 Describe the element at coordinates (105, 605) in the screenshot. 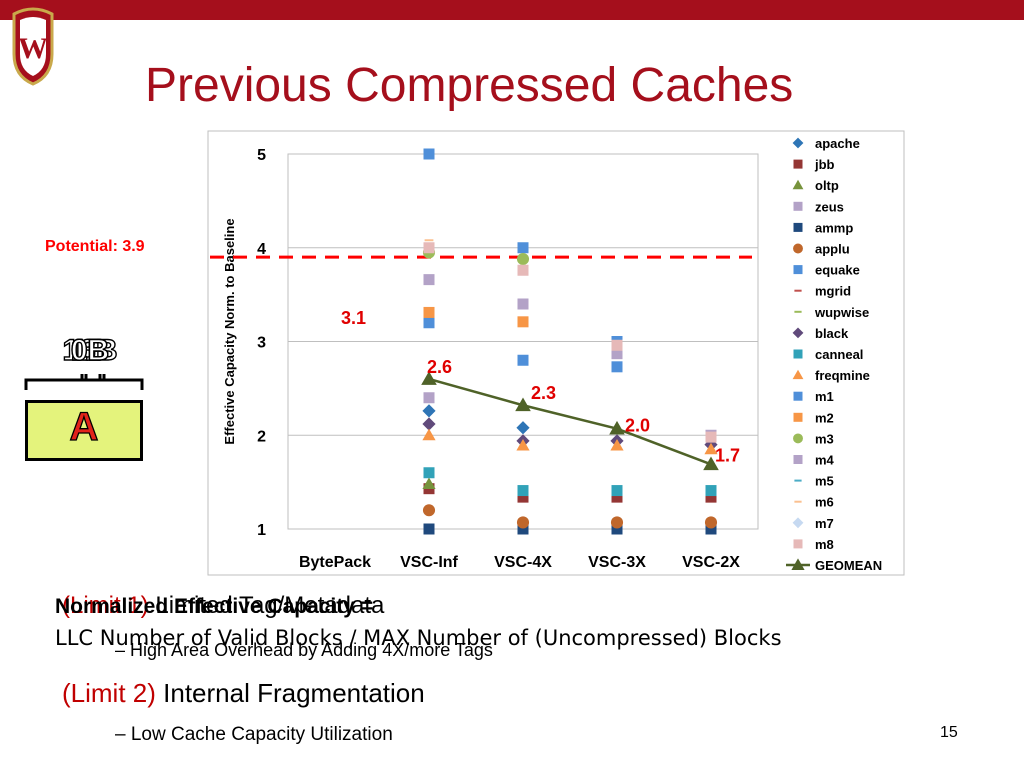

I see `limit1-tag: (Limit 1)` at that location.